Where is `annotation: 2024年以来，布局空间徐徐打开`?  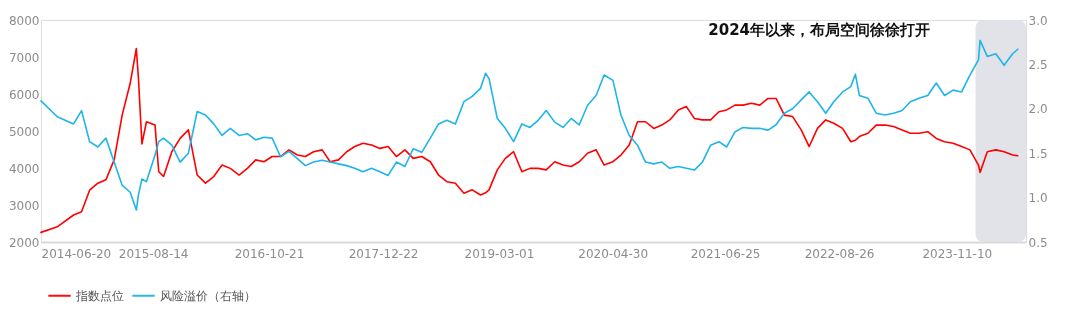
annotation: 2024年以来，布局空间徐徐打开 is located at coordinates (819, 30).